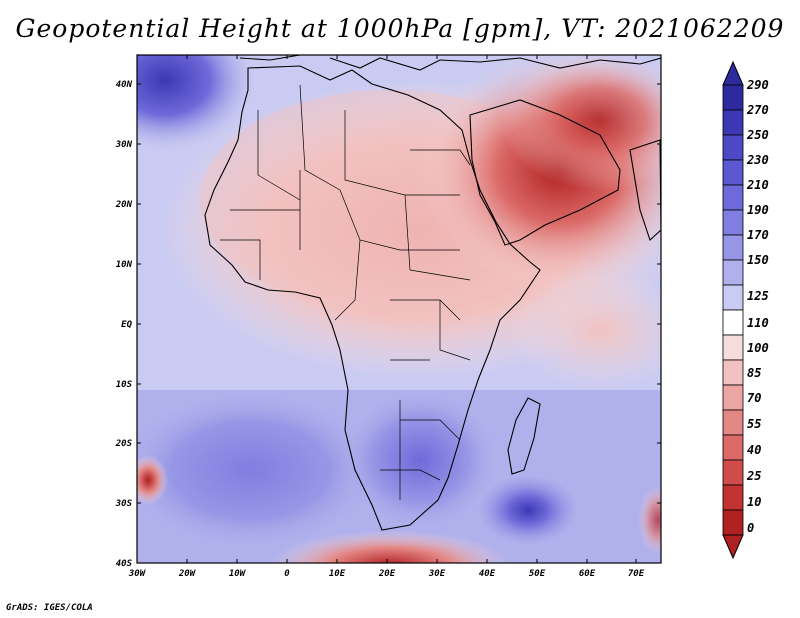 The height and width of the screenshot is (618, 800). What do you see at coordinates (487, 574) in the screenshot?
I see `lon-label: 40E` at bounding box center [487, 574].